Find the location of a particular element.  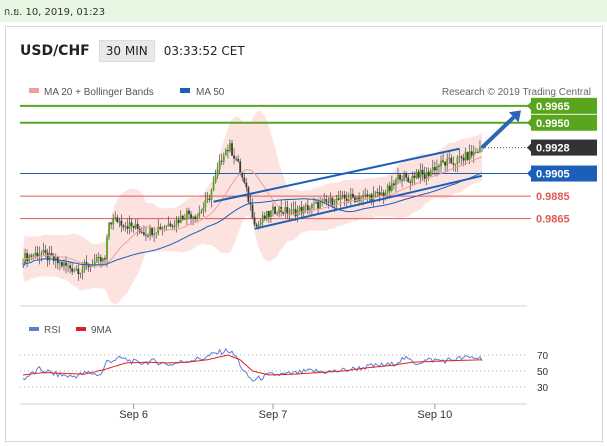

target-level-tag-pointer is located at coordinates (529, 122).